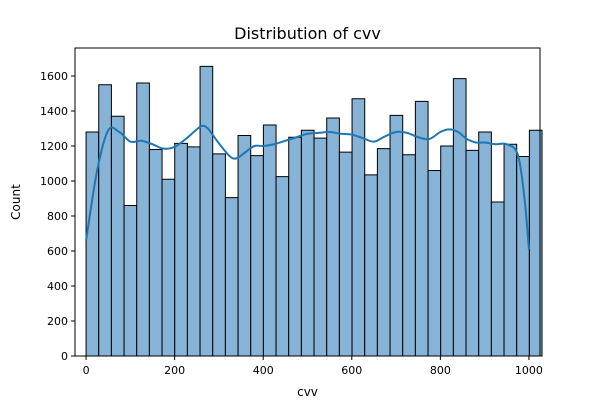  Describe the element at coordinates (313, 366) in the screenshot. I see `x-axis-ticks: 0 200 400 600 800 1000` at that location.